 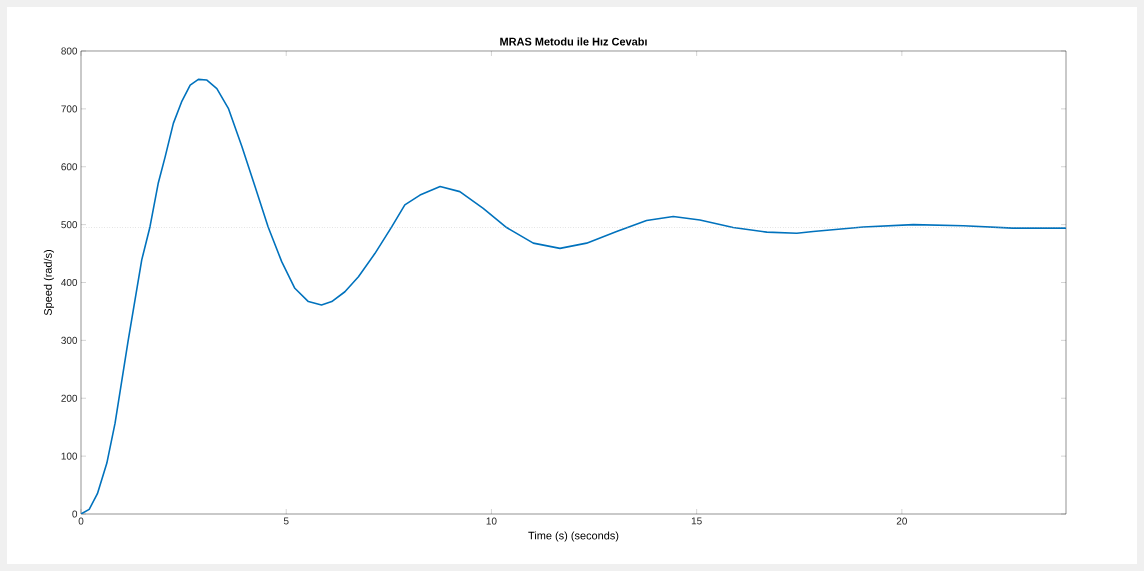 I want to click on y-tick-label: 0, so click(x=75, y=514).